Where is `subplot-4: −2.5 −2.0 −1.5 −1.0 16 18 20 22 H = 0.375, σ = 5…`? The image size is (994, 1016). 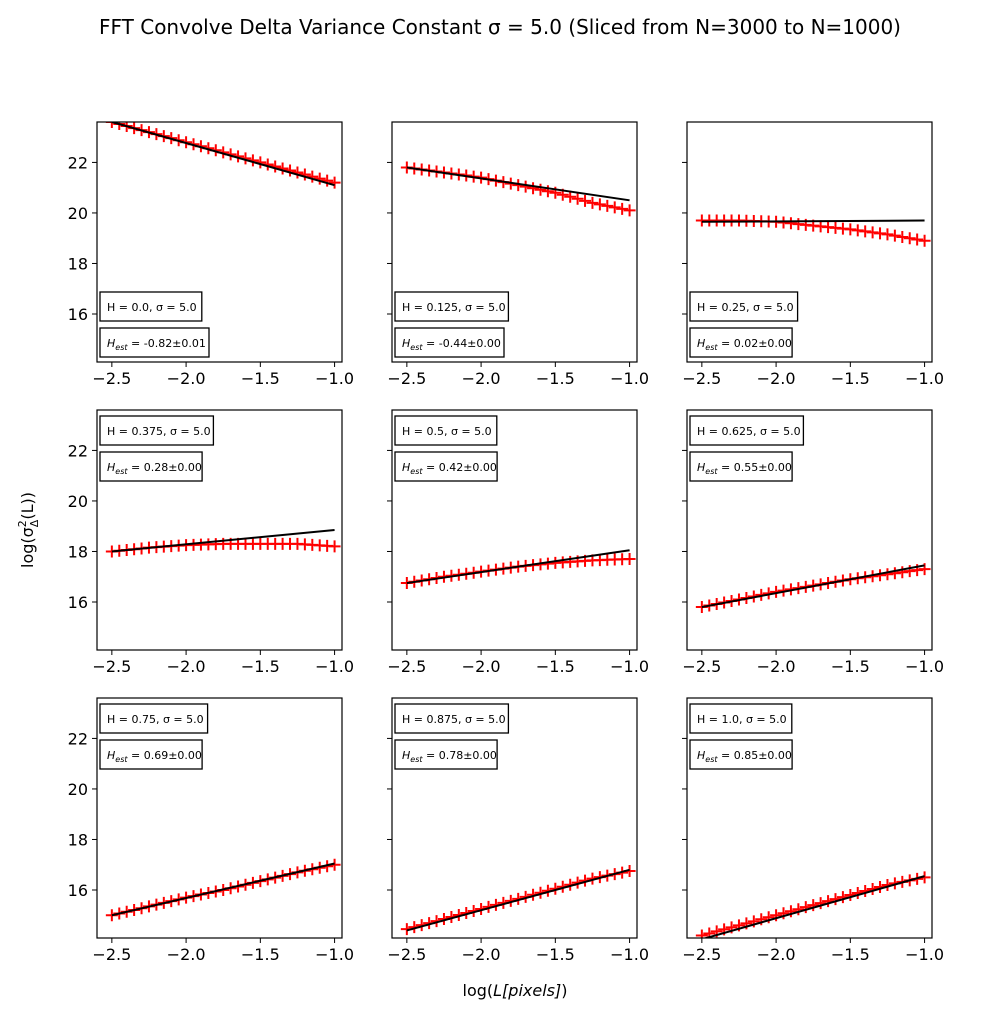 subplot-4: −2.5 −2.0 −1.5 −1.0 16 18 20 22 H = 0.375, σ = 5… is located at coordinates (211, 542).